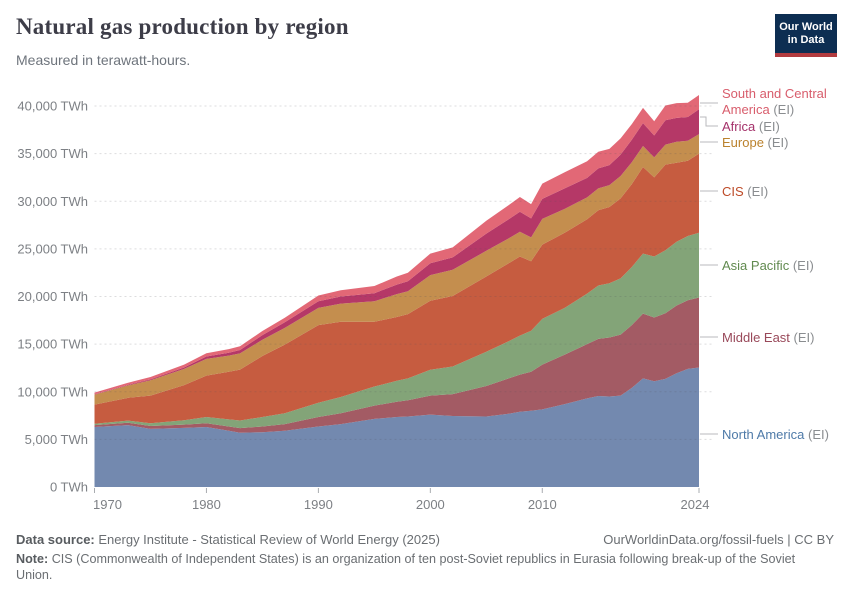 This screenshot has height=600, width=850. Describe the element at coordinates (55, 539) in the screenshot. I see `data-source-label: Data source:` at that location.